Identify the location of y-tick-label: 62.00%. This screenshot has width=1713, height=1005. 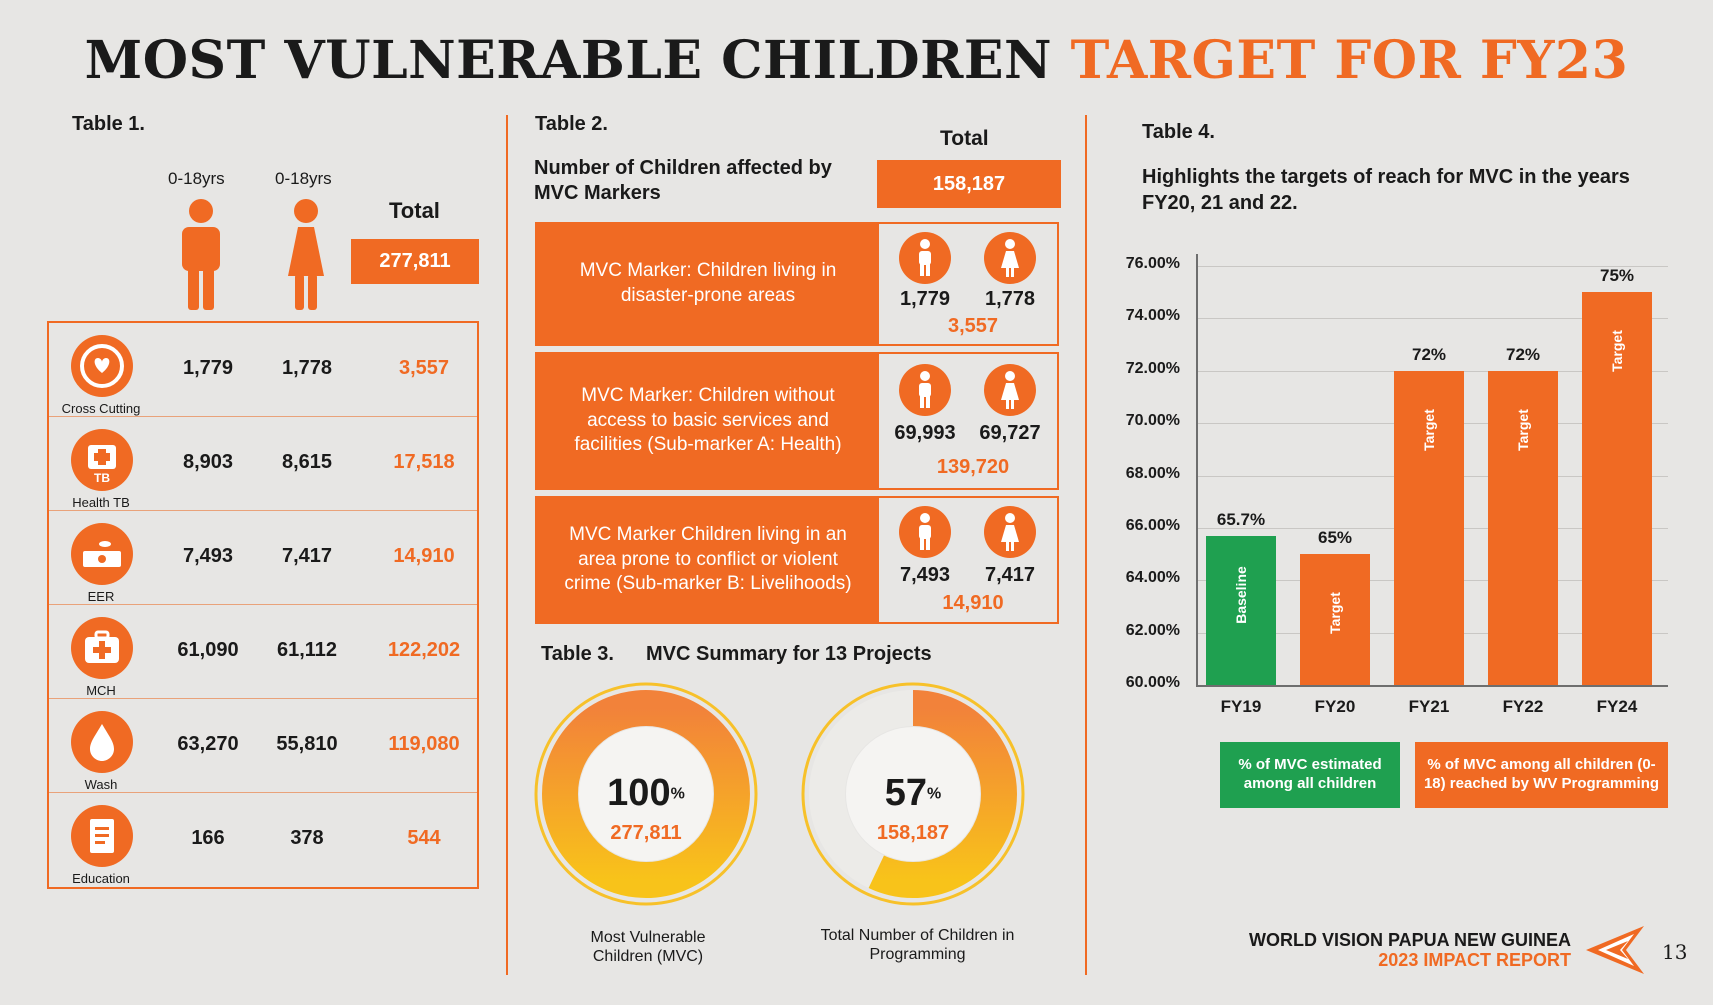
(1152, 630).